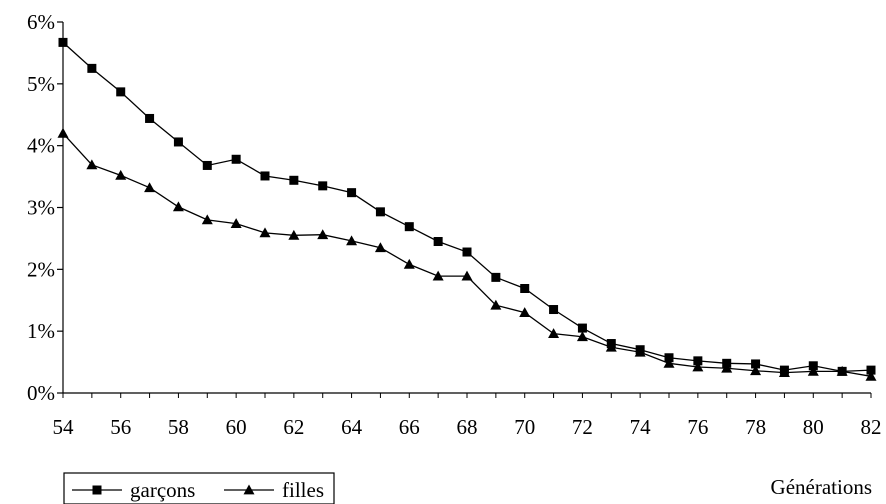 This screenshot has height=504, width=886. I want to click on y-tick-label: 6%, so click(41, 22).